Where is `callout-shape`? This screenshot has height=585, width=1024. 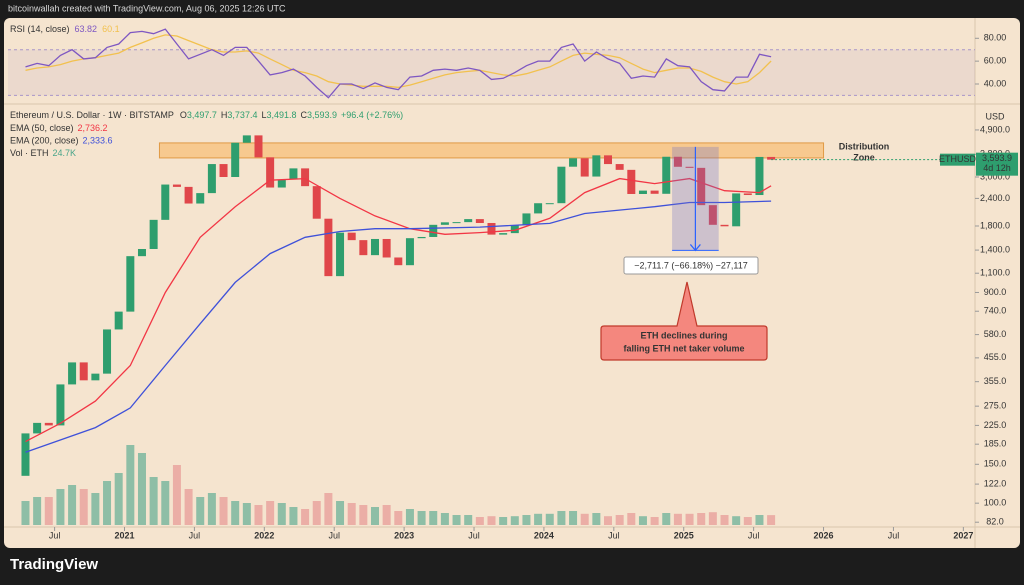
callout-shape is located at coordinates (684, 321).